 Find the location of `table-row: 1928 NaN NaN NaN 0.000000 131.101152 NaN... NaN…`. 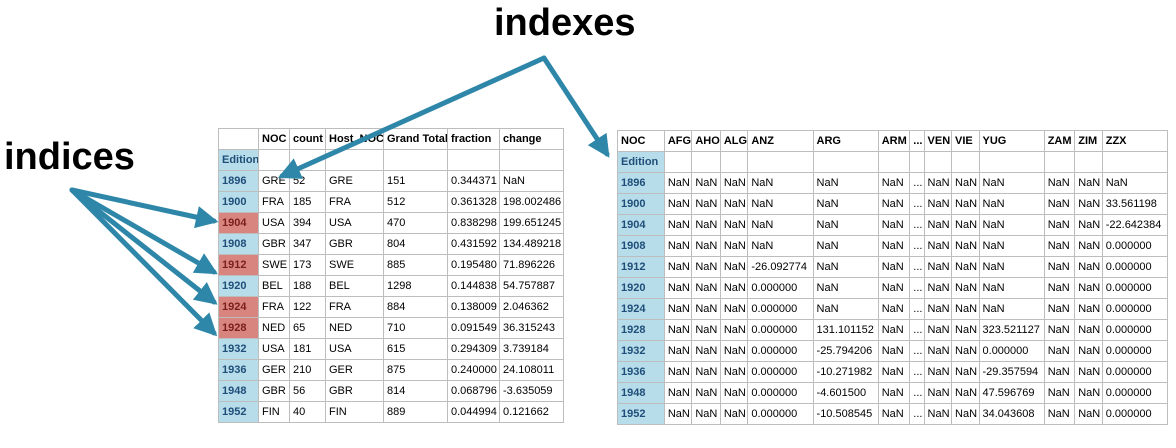

table-row: 1928 NaN NaN NaN 0.000000 131.101152 NaN... NaN… is located at coordinates (893, 330).